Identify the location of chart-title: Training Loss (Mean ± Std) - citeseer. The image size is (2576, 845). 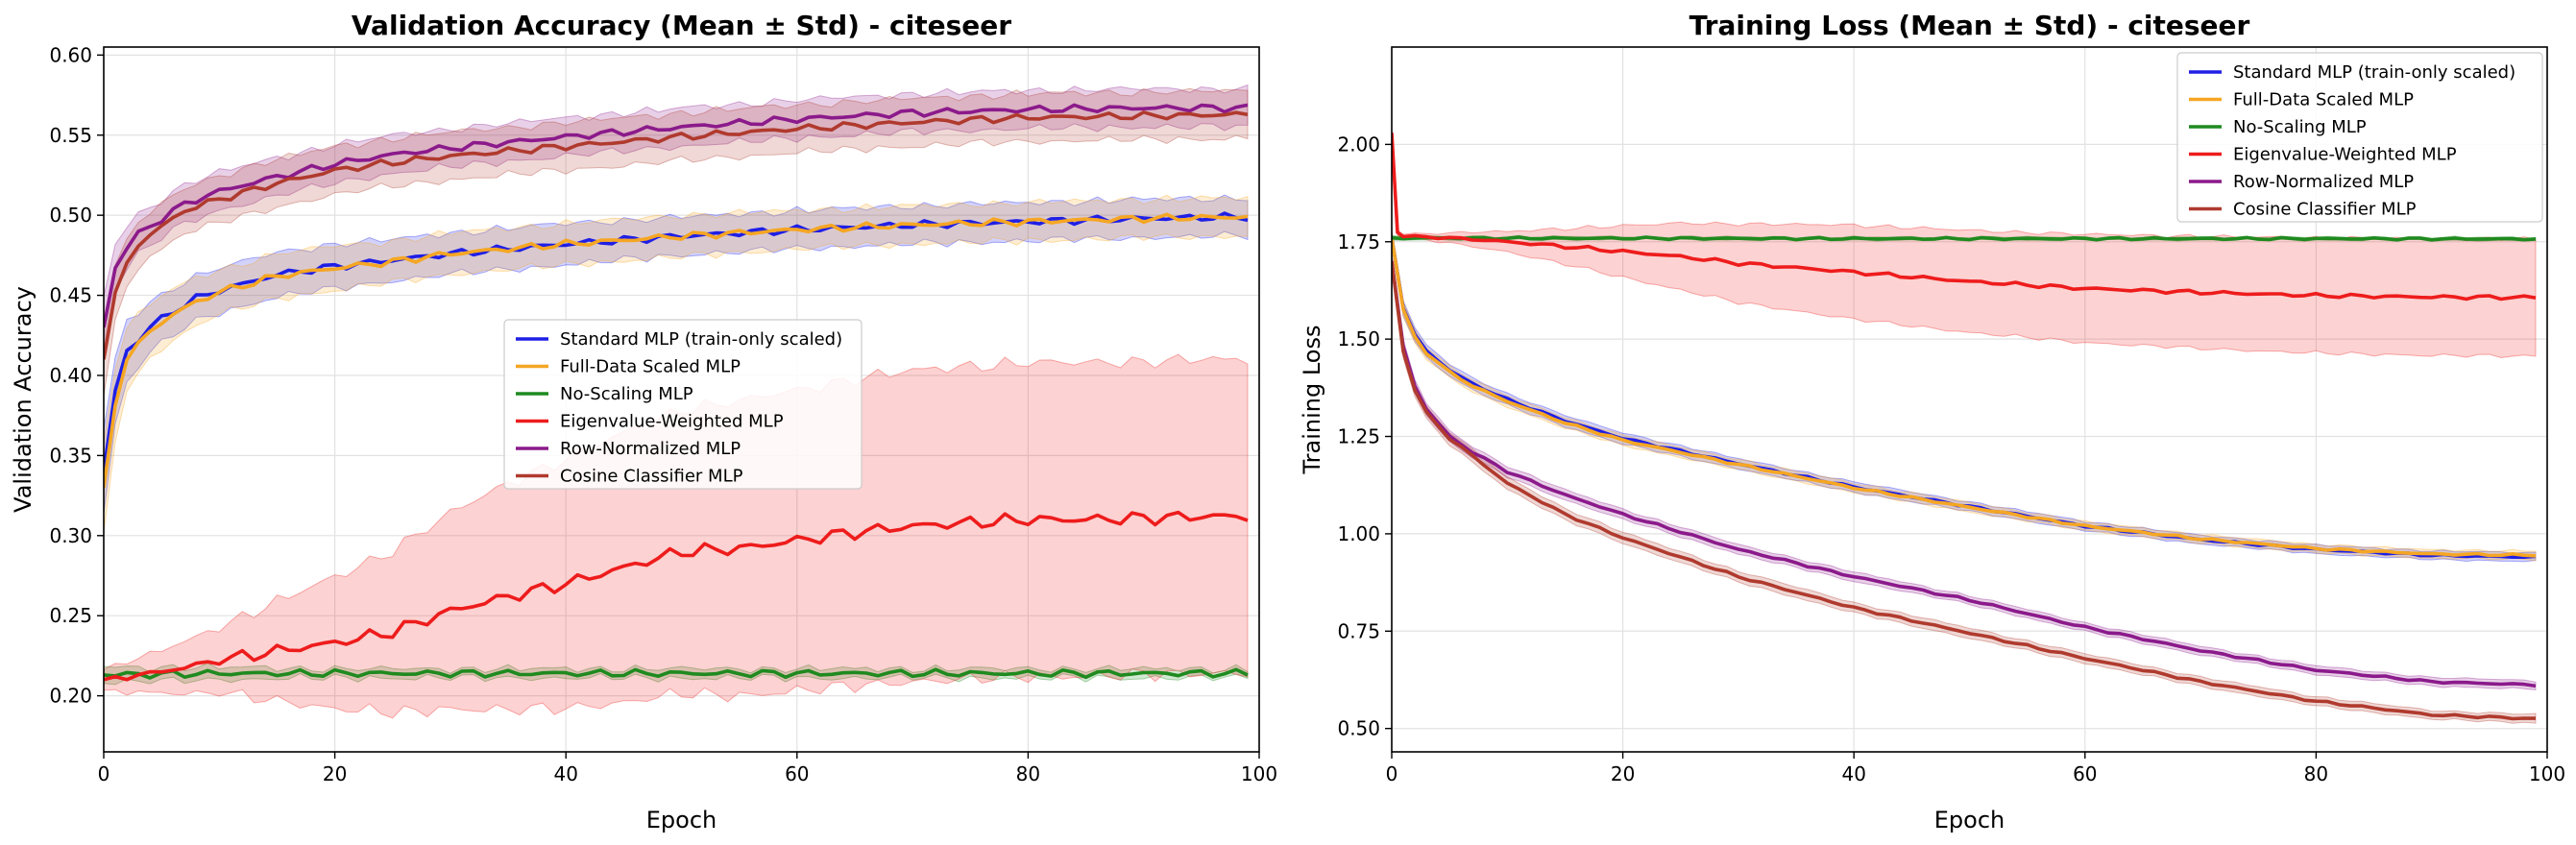
(1969, 25).